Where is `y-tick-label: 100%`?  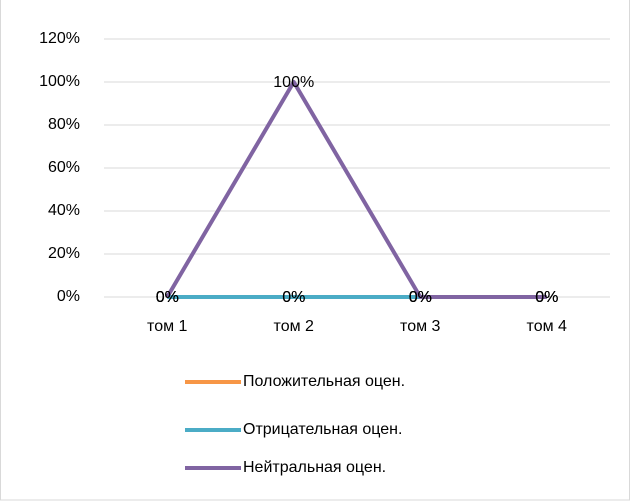 y-tick-label: 100% is located at coordinates (59, 81).